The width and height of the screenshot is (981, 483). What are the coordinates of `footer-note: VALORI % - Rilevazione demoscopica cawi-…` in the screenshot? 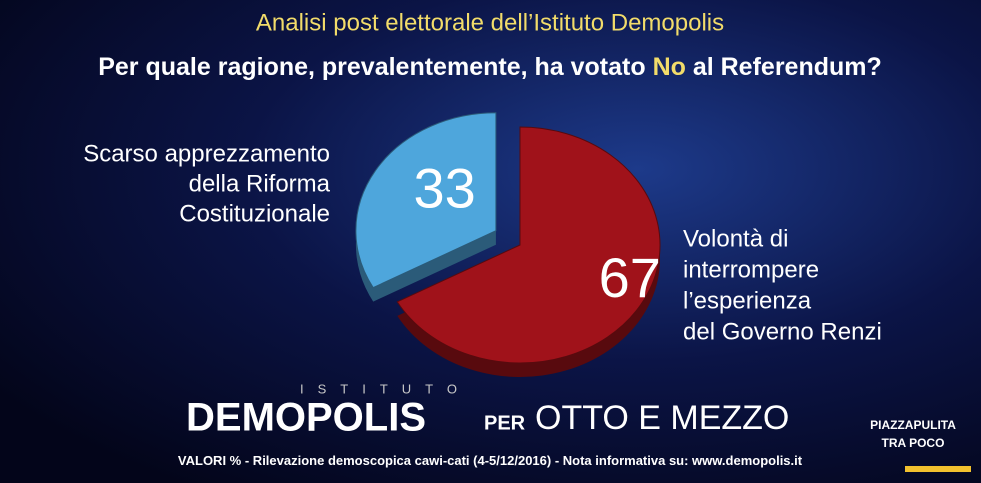 It's located at (490, 460).